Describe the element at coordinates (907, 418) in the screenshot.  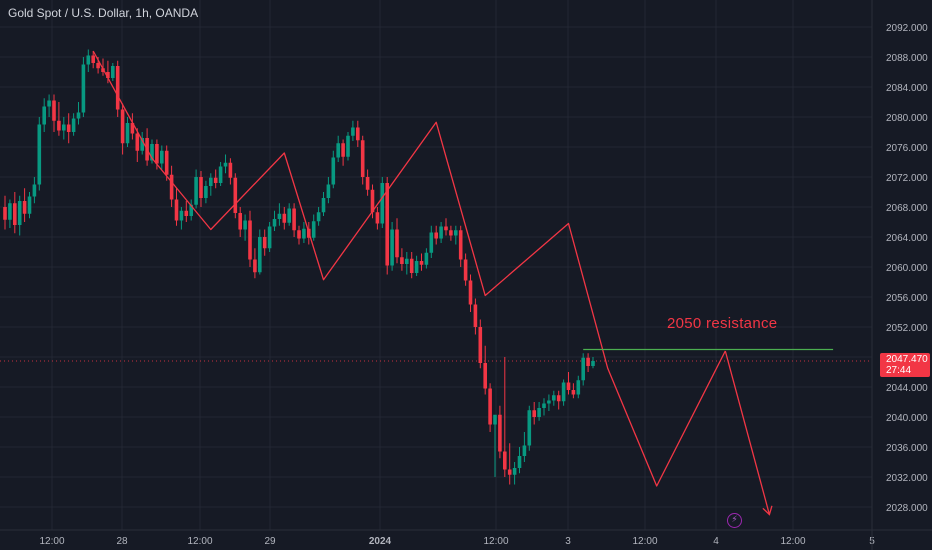
I see `y-tick-label: 2040.000` at that location.